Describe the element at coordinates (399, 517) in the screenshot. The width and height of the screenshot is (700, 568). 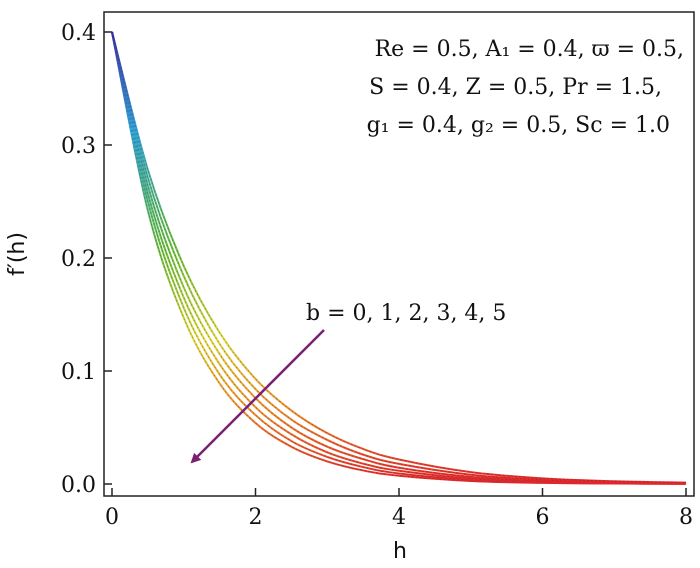
I see `x-tick-label: 4` at that location.